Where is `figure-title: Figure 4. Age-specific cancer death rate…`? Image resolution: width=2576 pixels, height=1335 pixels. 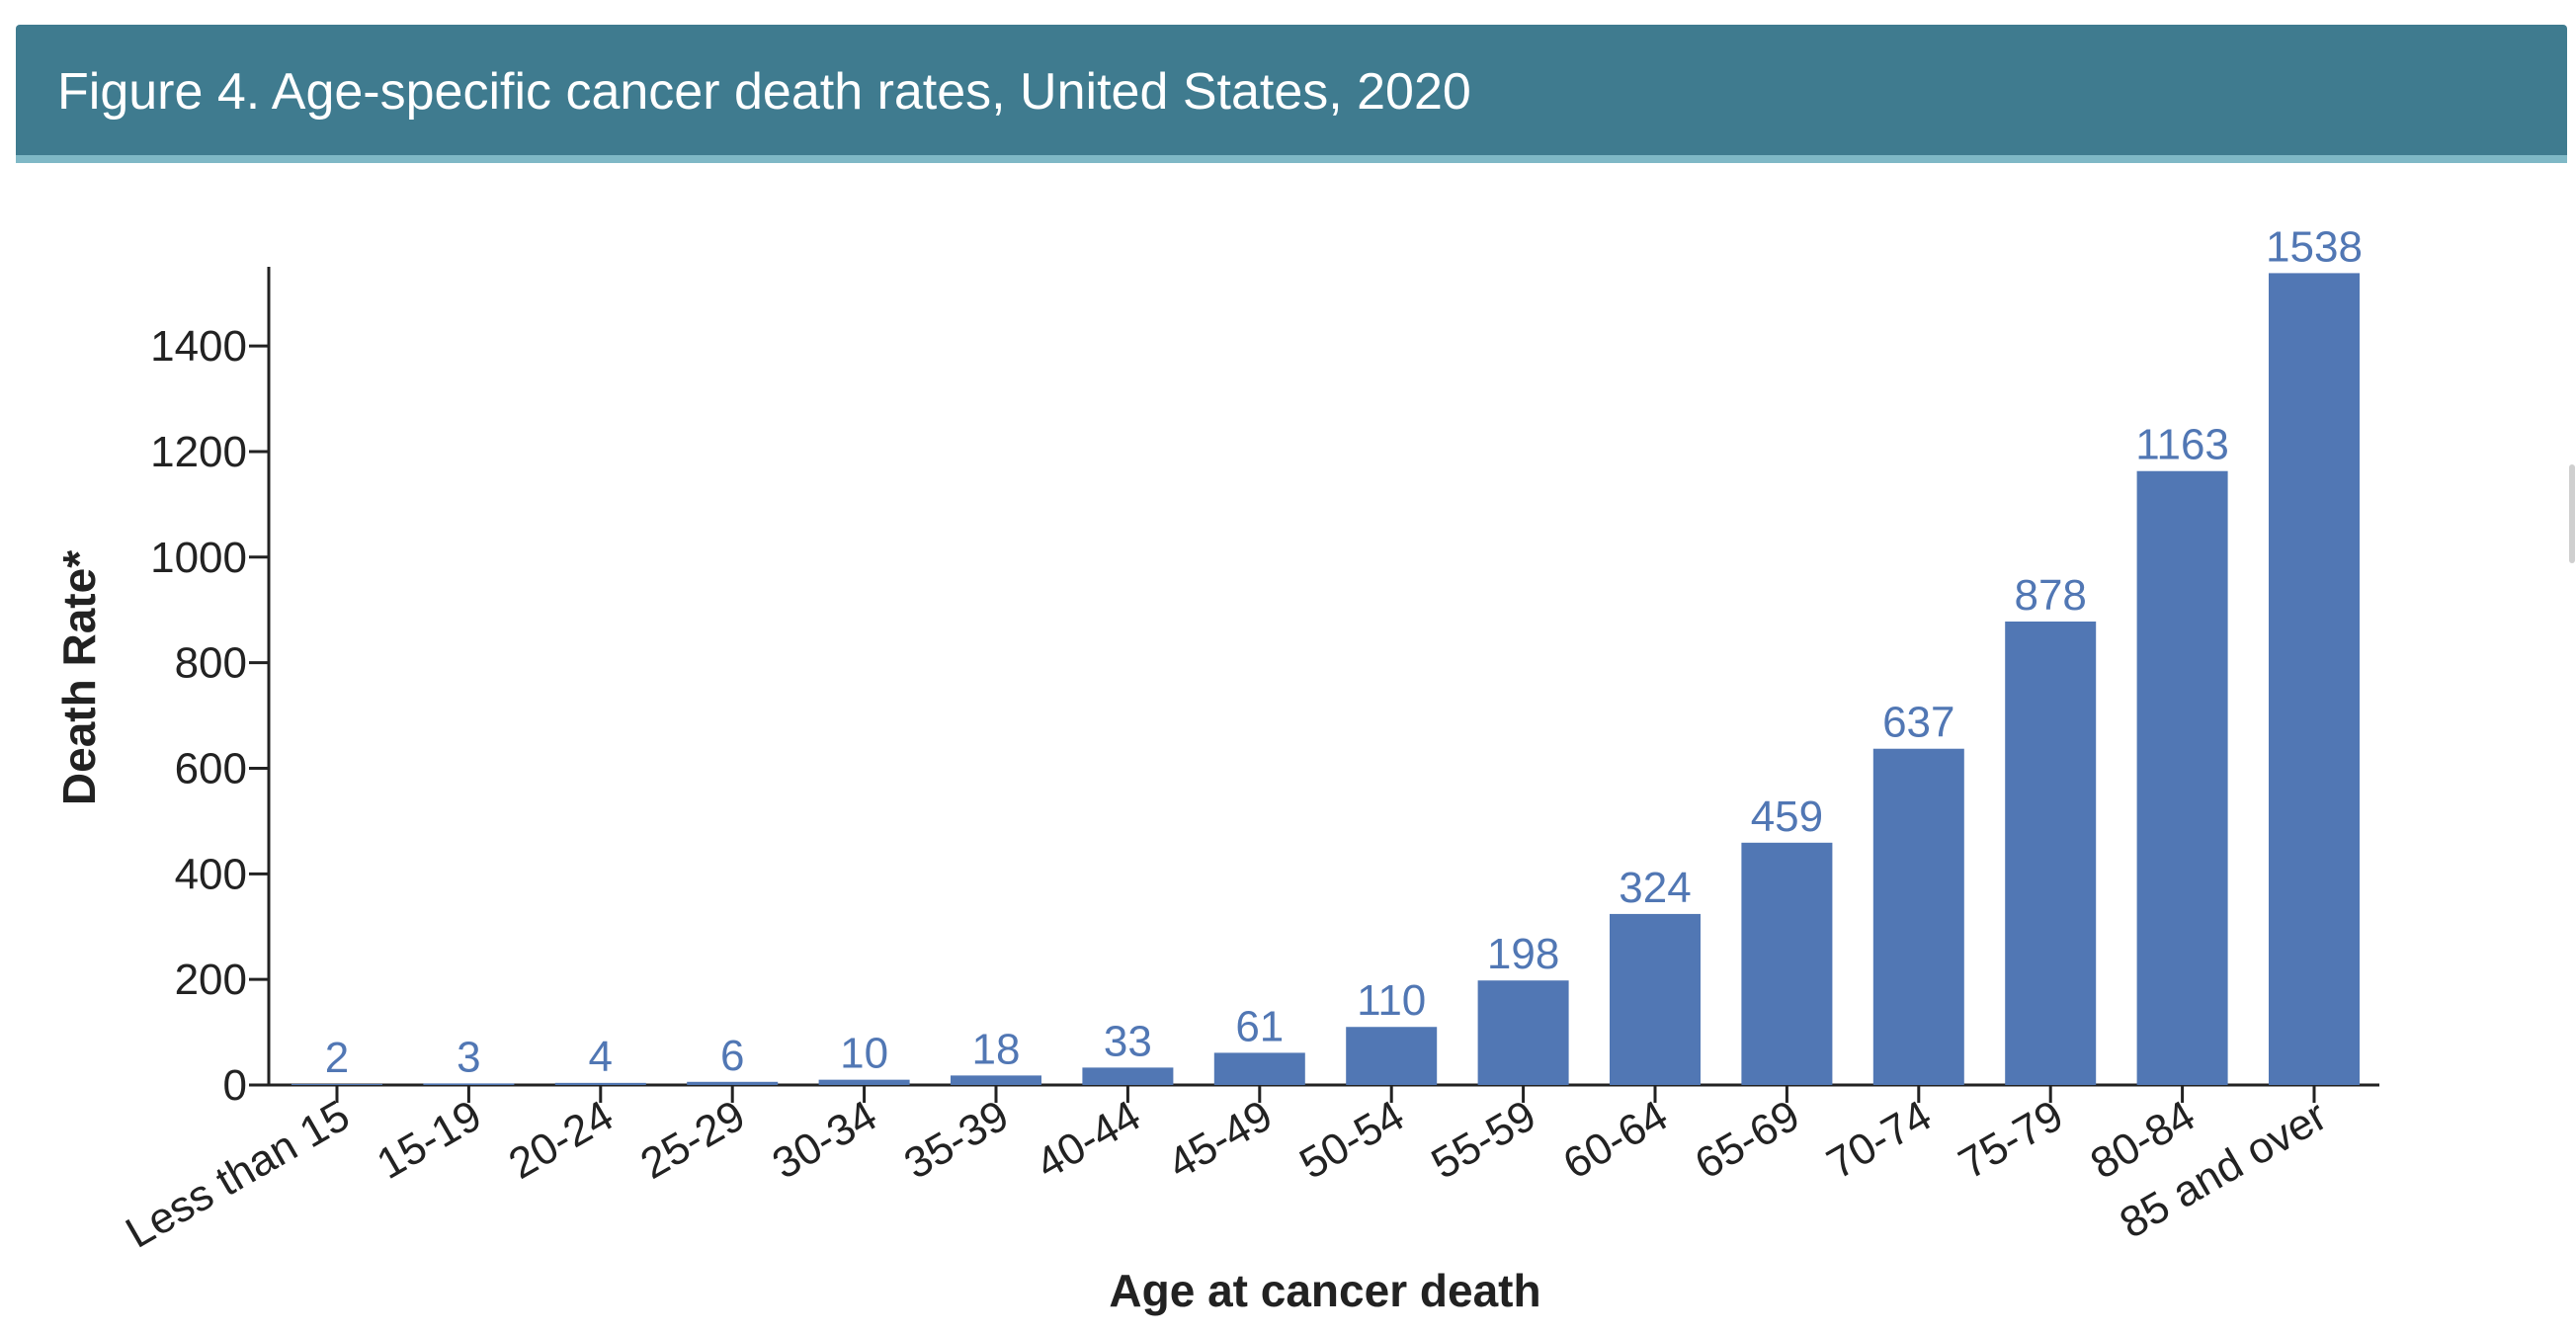 figure-title: Figure 4. Age-specific cancer death rate… is located at coordinates (764, 92).